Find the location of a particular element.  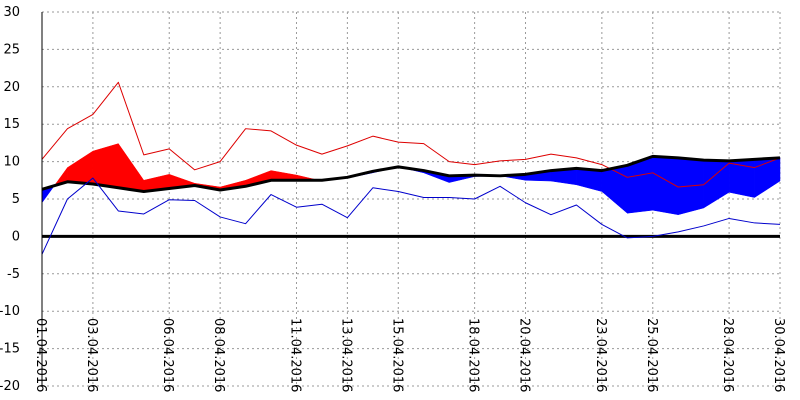

y-tick-label: 25 is located at coordinates (11, 49).